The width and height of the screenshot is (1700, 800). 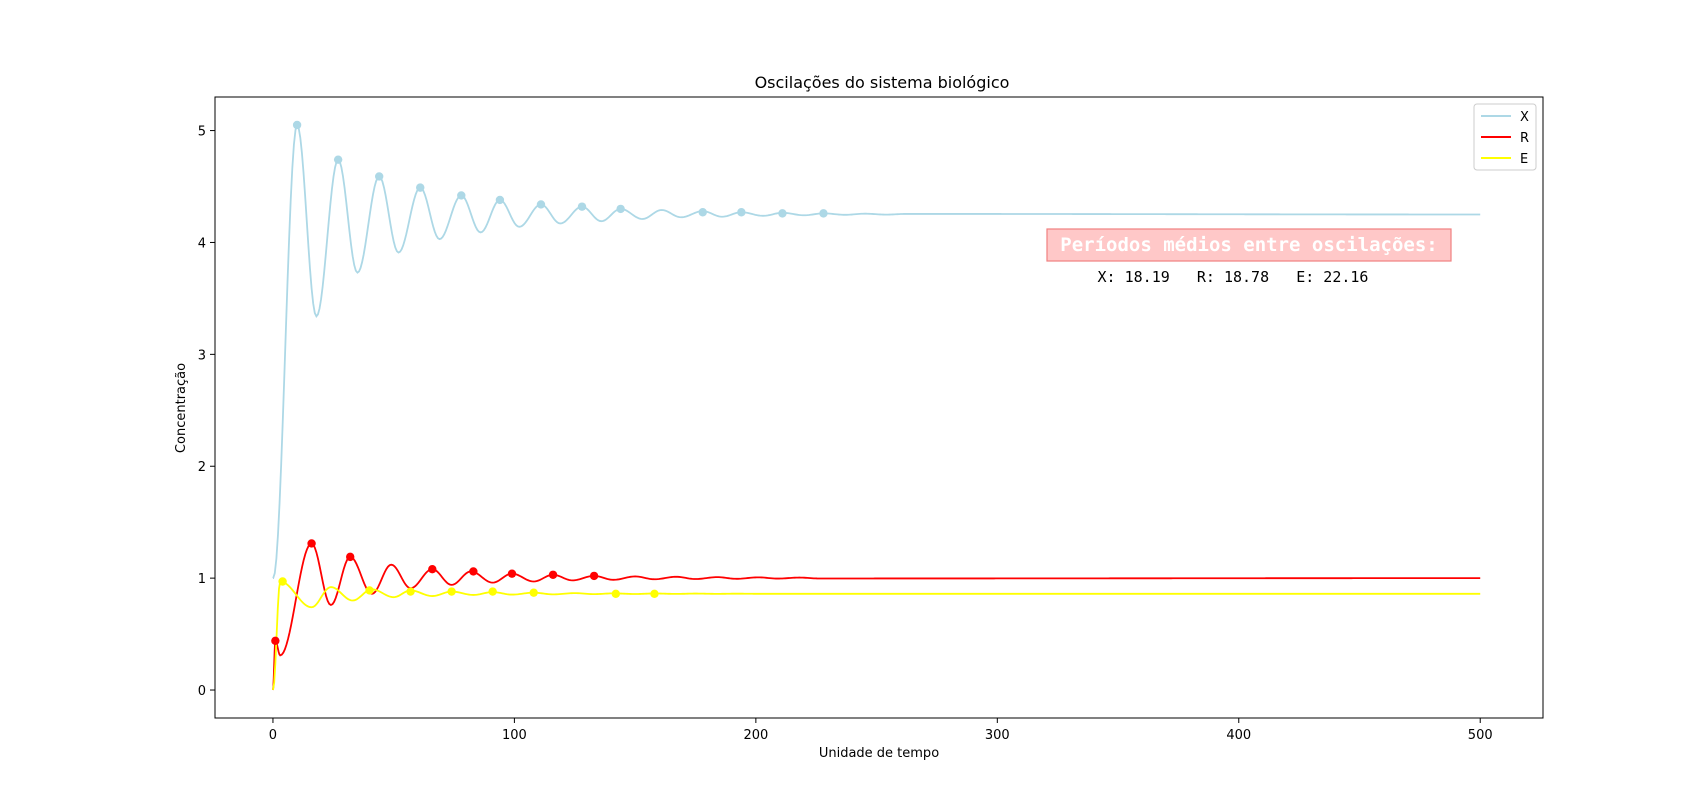 What do you see at coordinates (1524, 159) in the screenshot?
I see `legend-label-e: E` at bounding box center [1524, 159].